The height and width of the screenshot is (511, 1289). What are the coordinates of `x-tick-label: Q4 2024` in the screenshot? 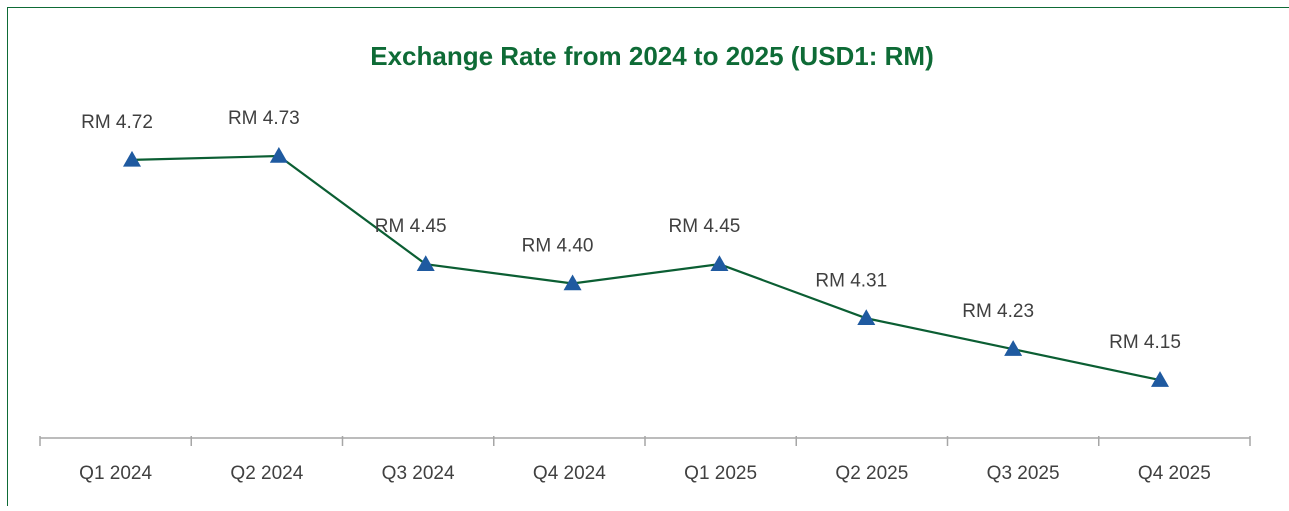 It's located at (569, 473).